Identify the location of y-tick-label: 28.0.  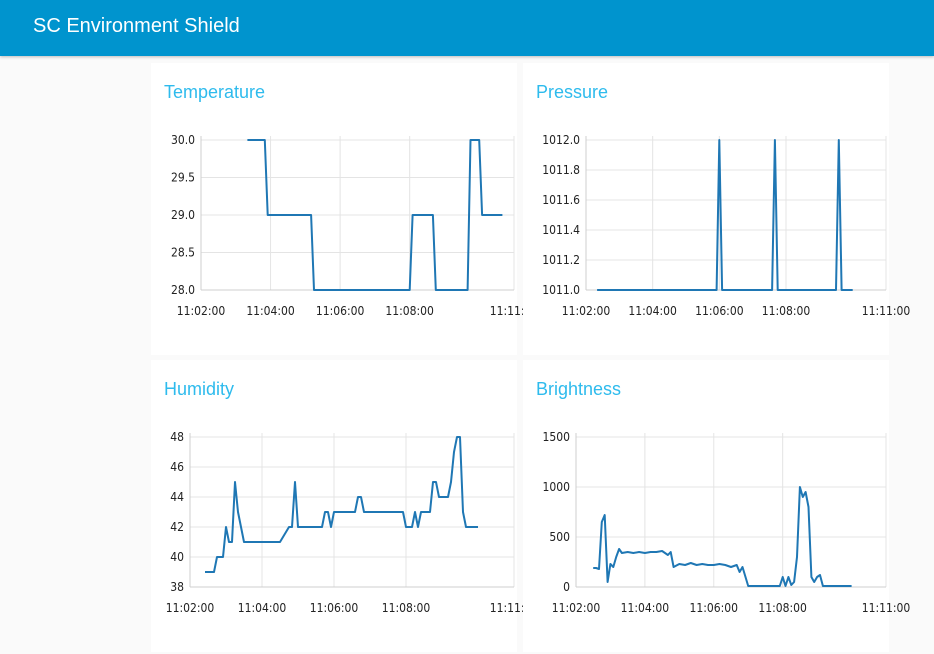
(183, 290).